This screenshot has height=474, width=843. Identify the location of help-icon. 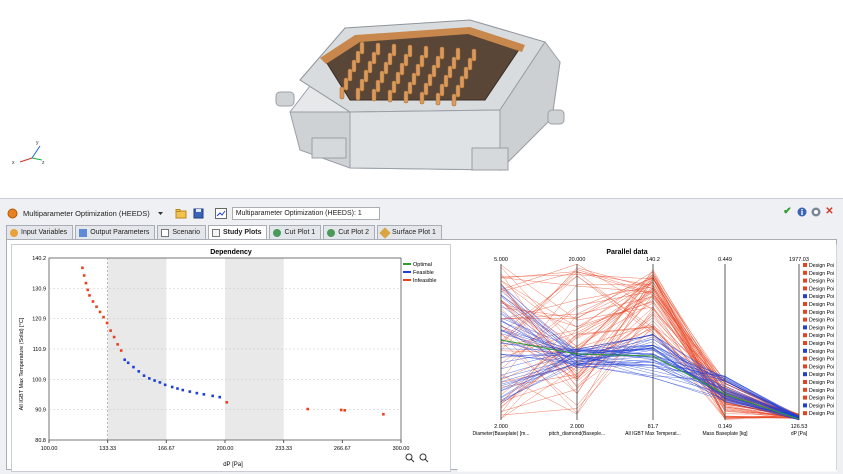
(815, 211).